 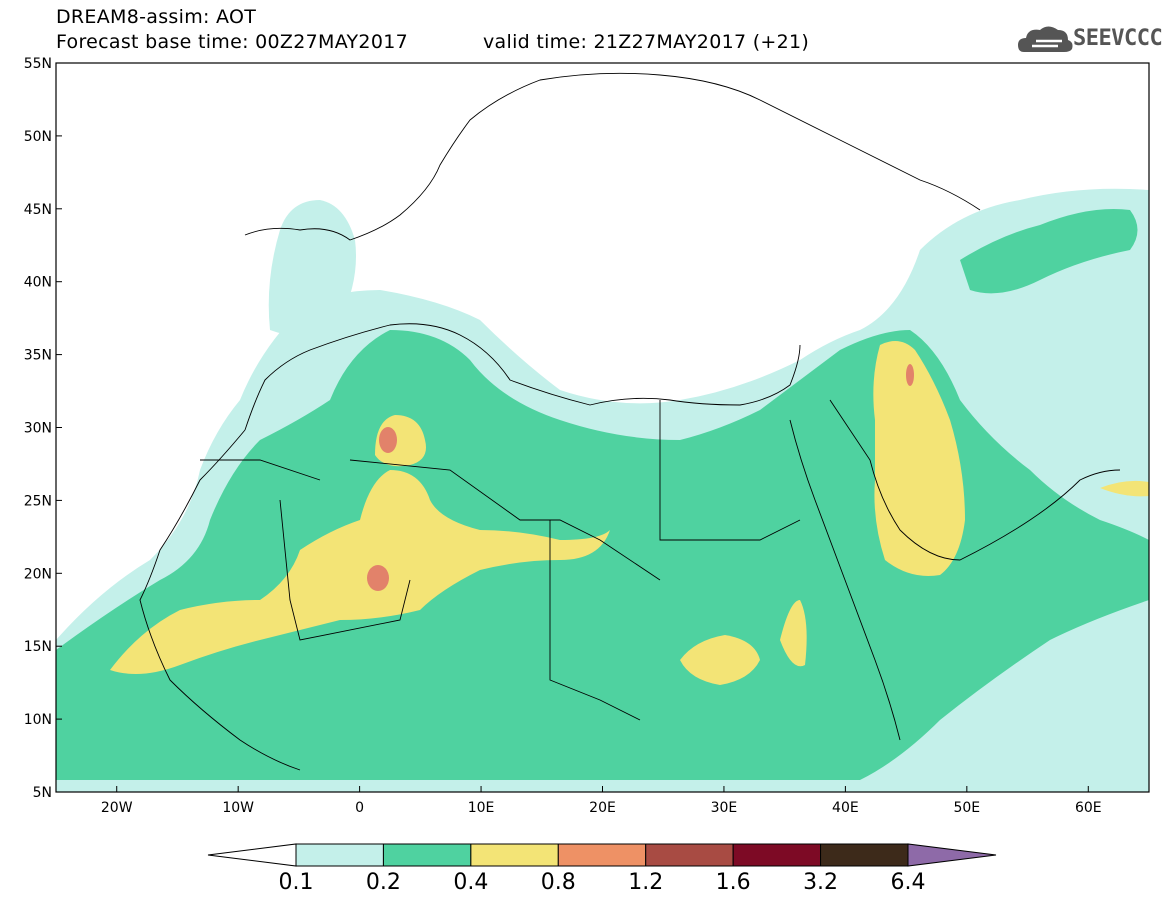 What do you see at coordinates (1049, 251) in the screenshot?
I see `aot-mid-caspian` at bounding box center [1049, 251].